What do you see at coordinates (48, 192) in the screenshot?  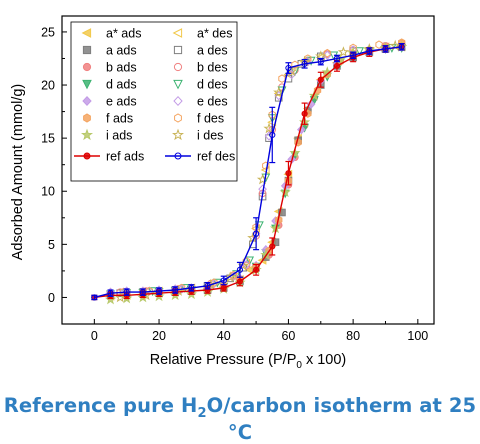 I see `y-tick-label: 10` at bounding box center [48, 192].